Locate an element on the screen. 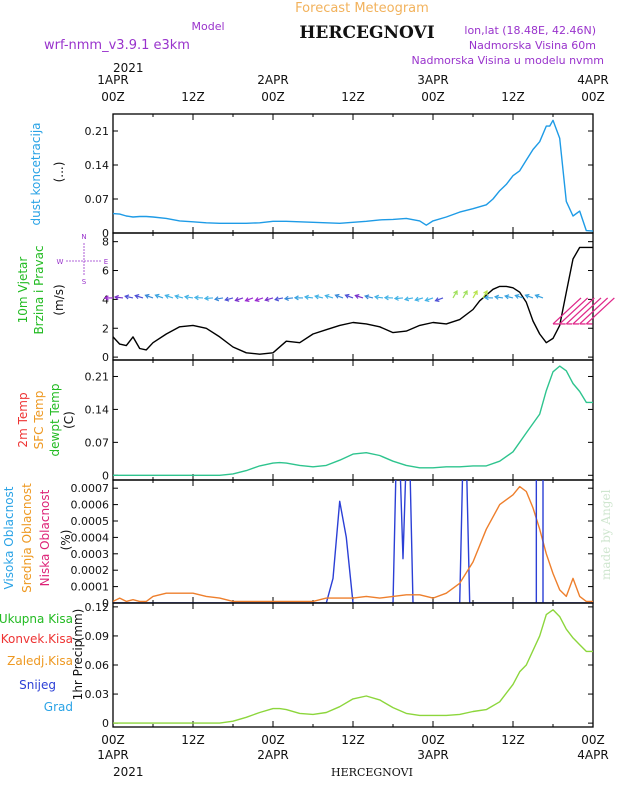 The image size is (618, 800). wind-ytick-label-1: 2 is located at coordinates (105, 328).